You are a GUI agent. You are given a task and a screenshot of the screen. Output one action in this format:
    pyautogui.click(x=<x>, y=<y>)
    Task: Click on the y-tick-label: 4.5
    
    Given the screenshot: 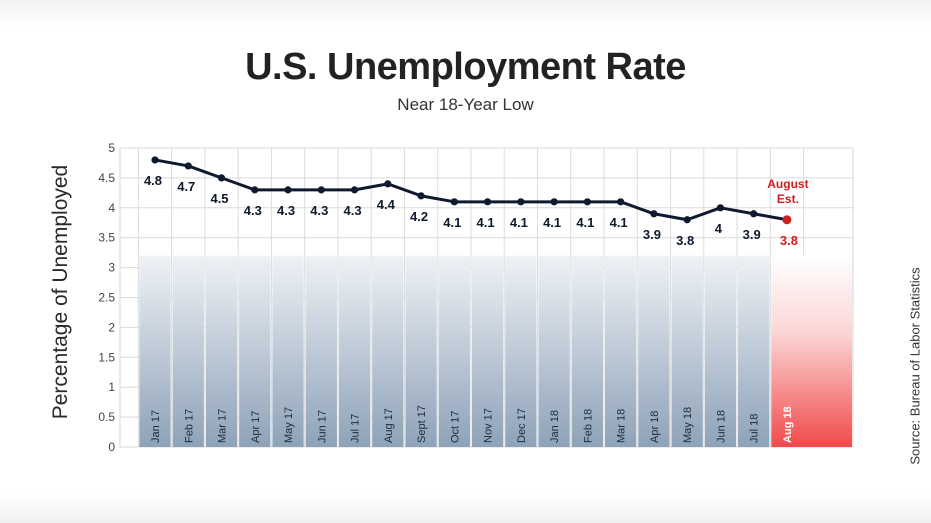 What is the action you would take?
    pyautogui.click(x=106, y=178)
    